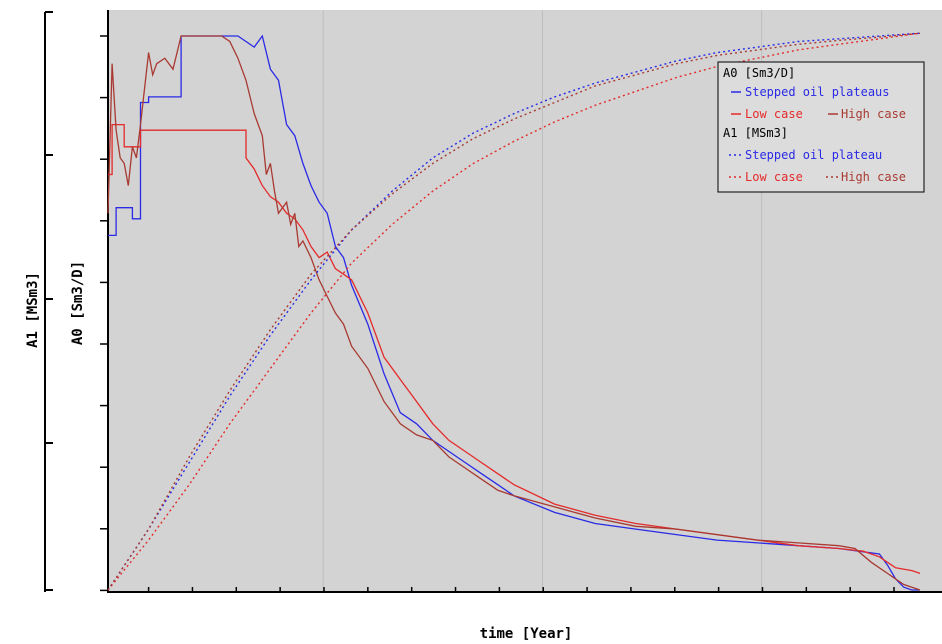 The height and width of the screenshot is (644, 942). Describe the element at coordinates (48, 301) in the screenshot. I see `a1-axis` at that location.